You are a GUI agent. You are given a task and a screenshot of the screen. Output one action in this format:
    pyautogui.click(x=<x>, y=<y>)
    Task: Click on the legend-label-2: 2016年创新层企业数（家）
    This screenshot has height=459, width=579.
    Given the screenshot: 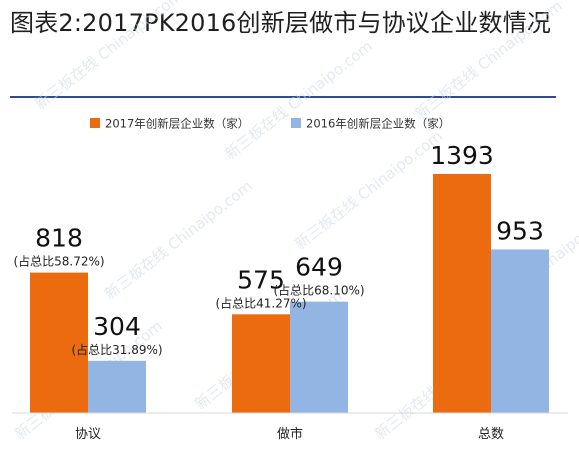 What is the action you would take?
    pyautogui.click(x=378, y=124)
    